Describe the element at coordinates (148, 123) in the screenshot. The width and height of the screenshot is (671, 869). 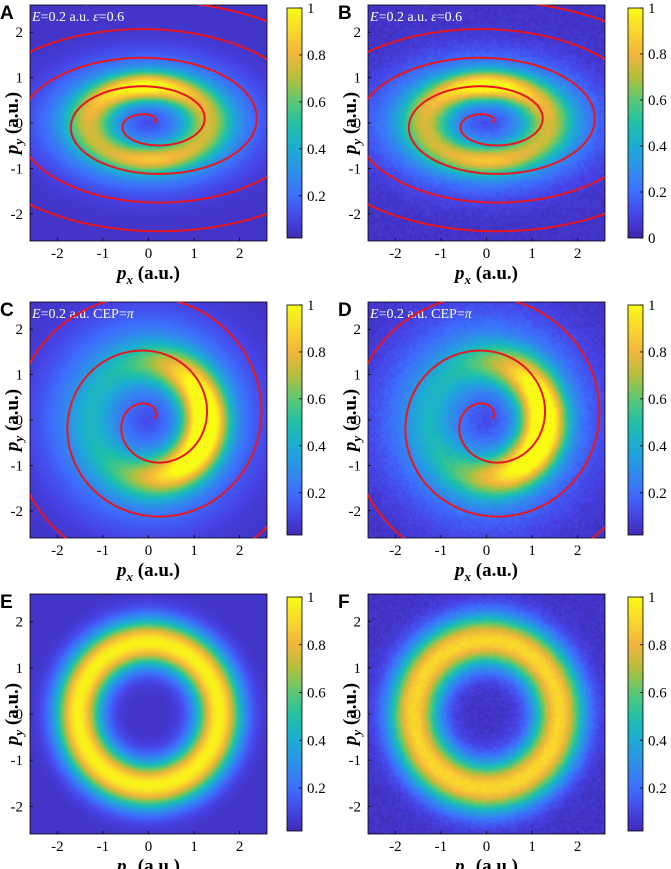
I see `heatmap-image-A` at that location.